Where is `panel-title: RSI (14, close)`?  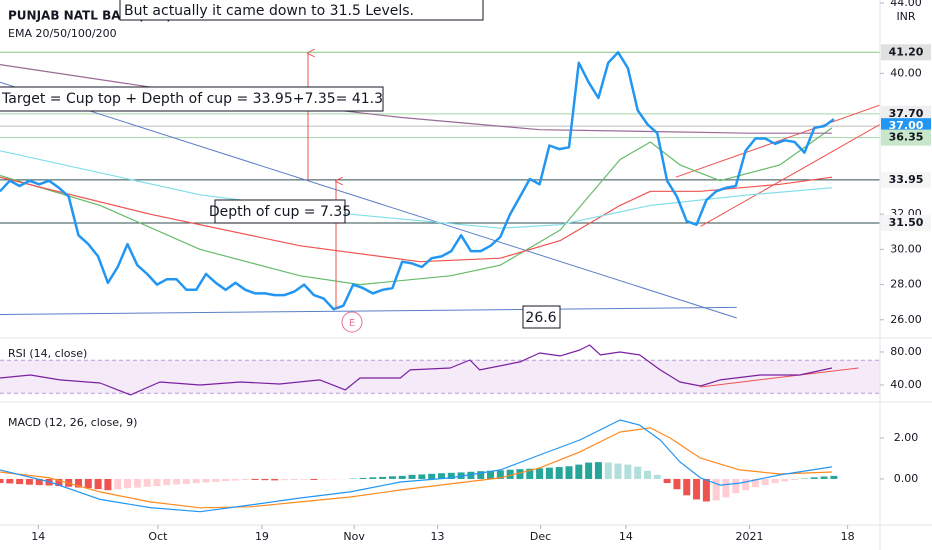 panel-title: RSI (14, close) is located at coordinates (47, 353).